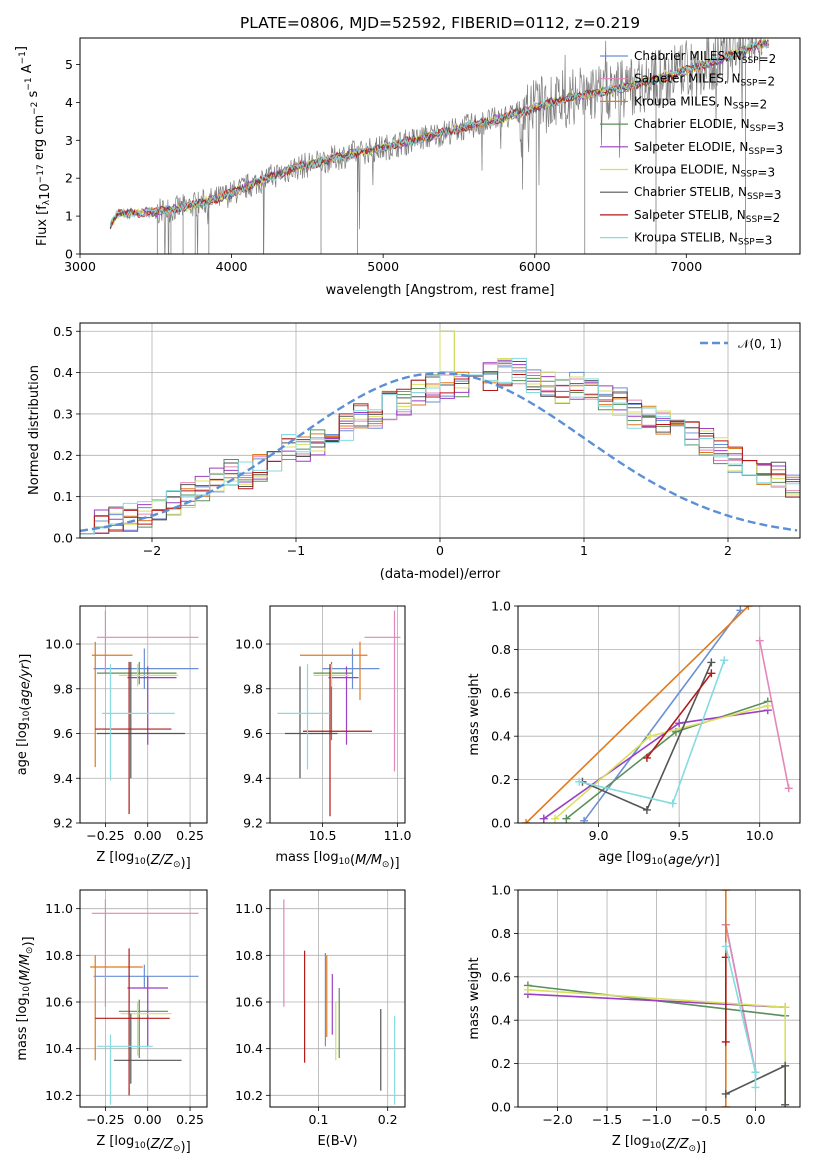 Image resolution: width=819 pixels, height=1174 pixels. I want to click on y-tick-label: 9.2, so click(63, 823).